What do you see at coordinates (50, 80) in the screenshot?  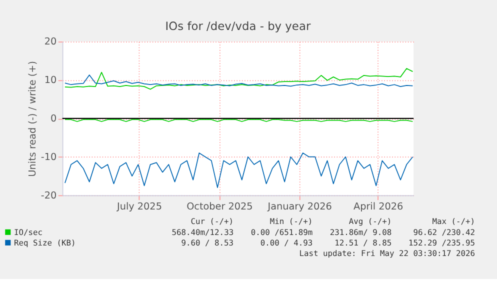 I see `y-tick-label: 10` at bounding box center [50, 80].